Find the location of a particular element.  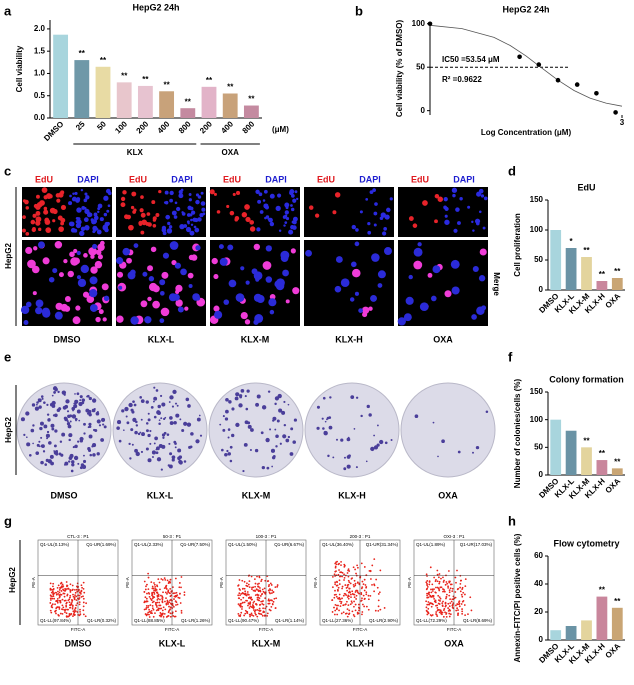

axis-label: PE-A is located at coordinates (33, 582).